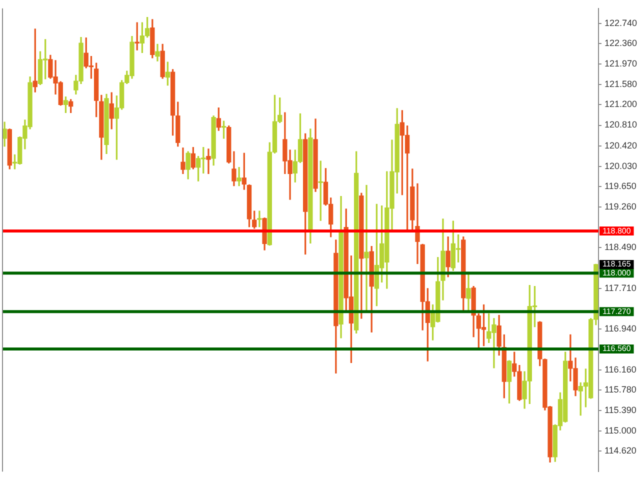 Image resolution: width=640 pixels, height=480 pixels. Describe the element at coordinates (620, 185) in the screenshot. I see `y-tick-label: 119.650` at that location.